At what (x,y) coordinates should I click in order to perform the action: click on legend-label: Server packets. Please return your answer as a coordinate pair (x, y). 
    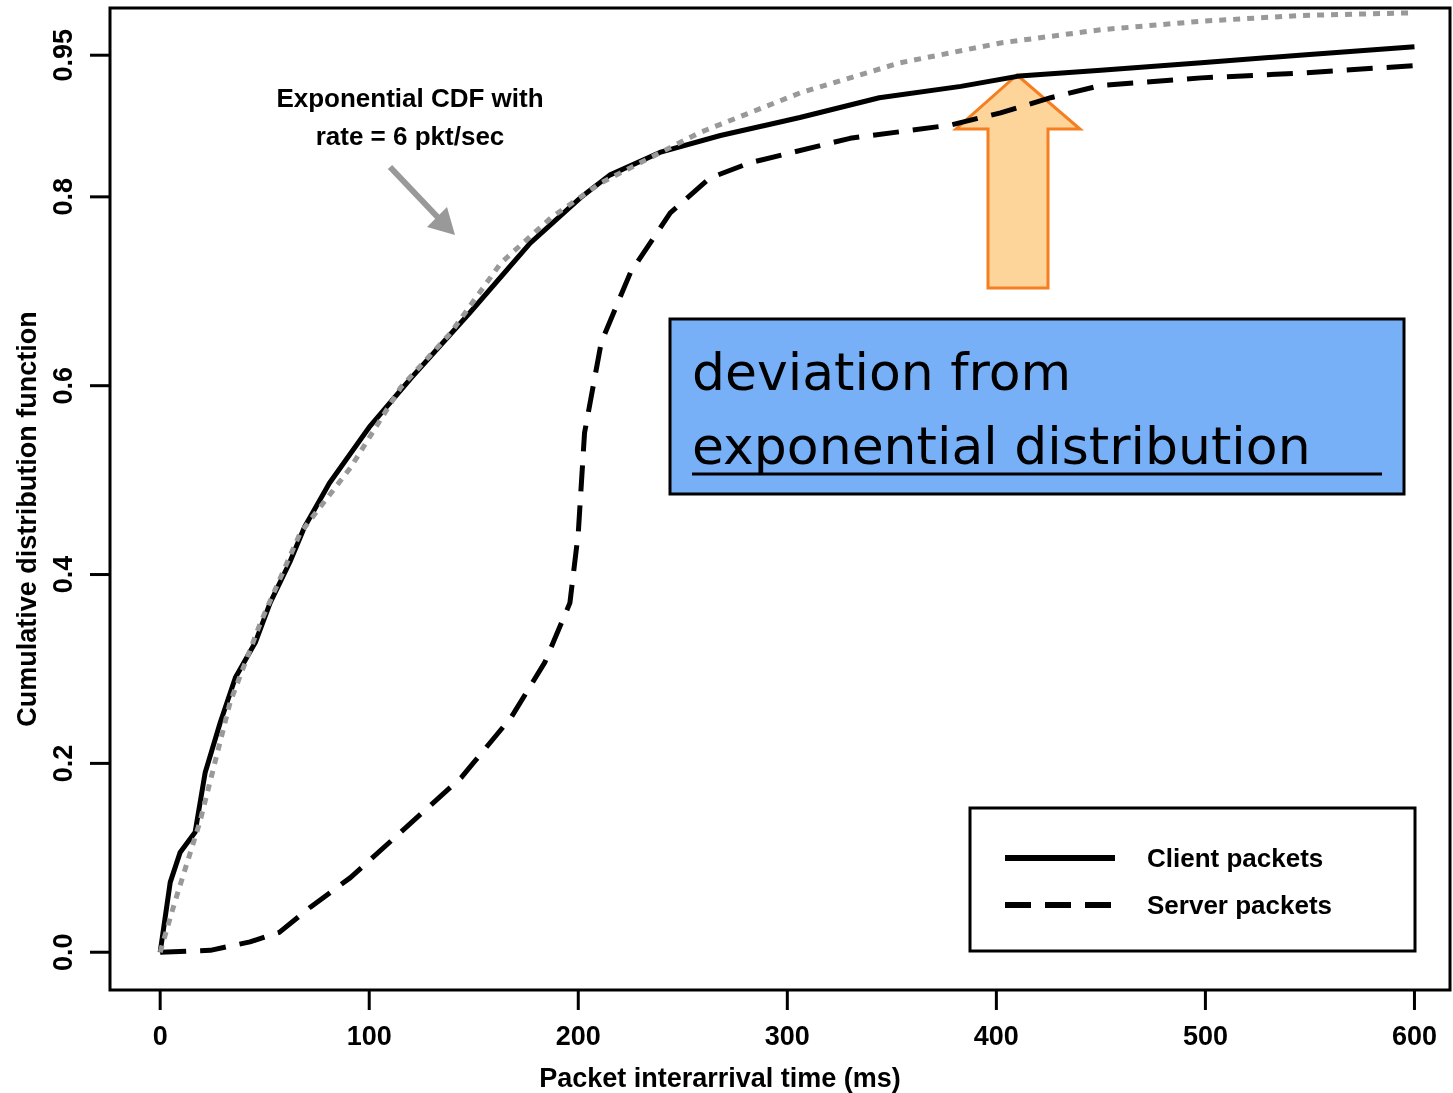
    Looking at the image, I should click on (1240, 905).